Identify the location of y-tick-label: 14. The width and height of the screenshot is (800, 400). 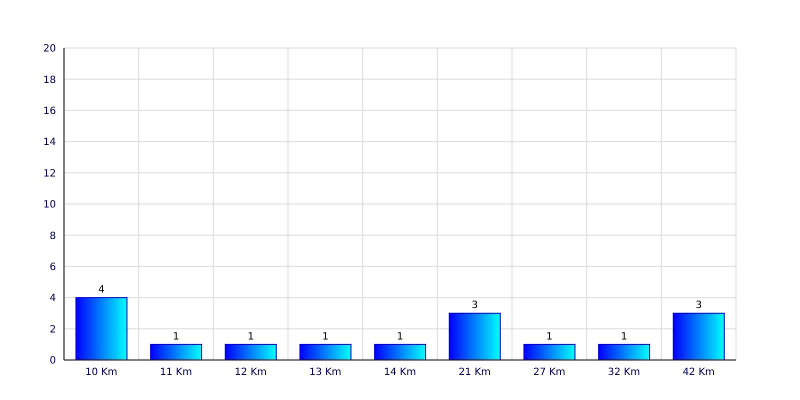
(49, 142).